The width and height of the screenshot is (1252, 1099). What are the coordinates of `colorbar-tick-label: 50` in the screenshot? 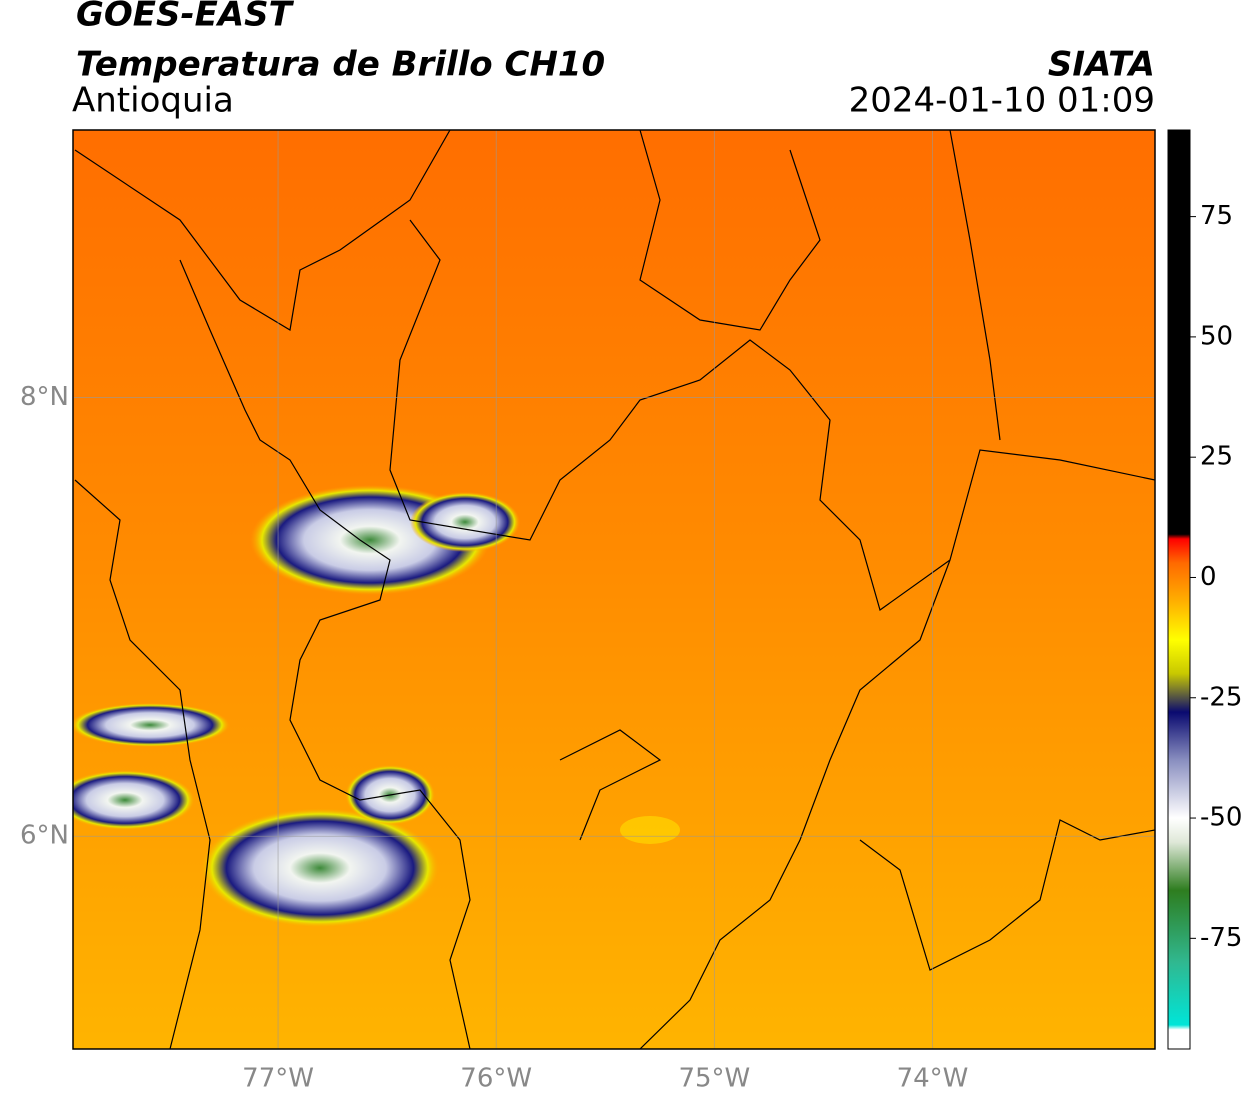 It's located at (1216, 336).